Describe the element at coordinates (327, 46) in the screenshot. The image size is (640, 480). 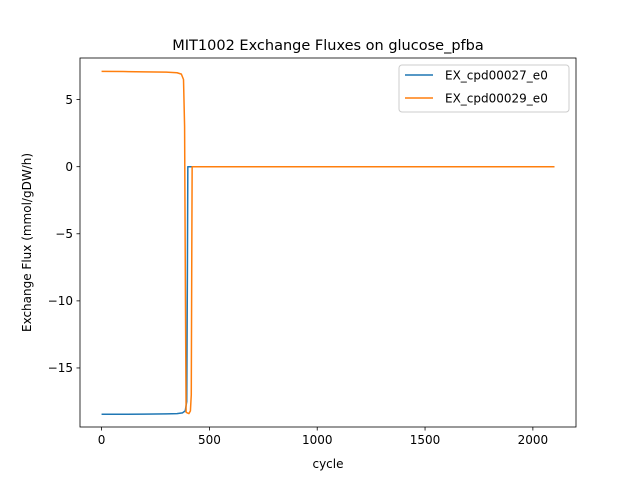
I see `chart-title: MIT1002 Exchange Fluxes on glucose_pfba` at that location.